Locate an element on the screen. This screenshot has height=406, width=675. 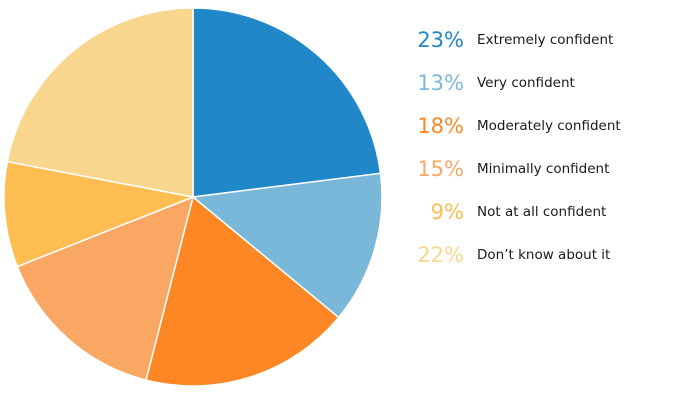
legend-item-not-at-all-confident: 9% Not at all confident is located at coordinates (541, 219).